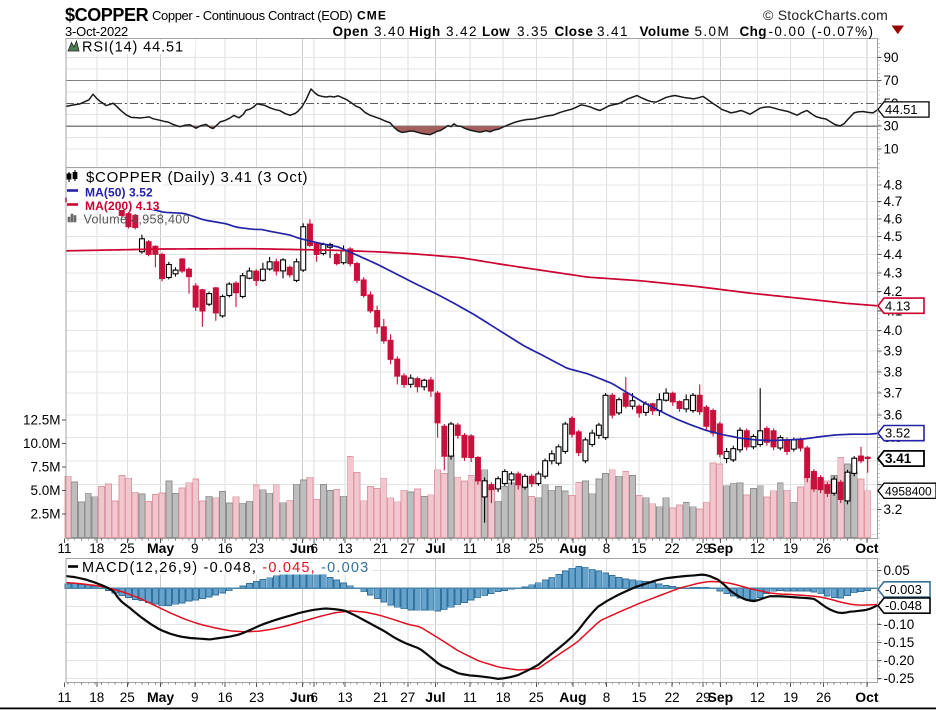 The height and width of the screenshot is (710, 936). Describe the element at coordinates (753, 31) in the screenshot. I see `svg-text: Chg` at that location.